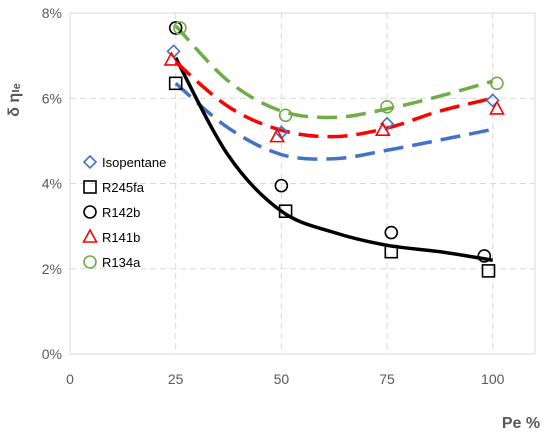 The image size is (550, 444). I want to click on y-tick-label: 6%, so click(52, 98).